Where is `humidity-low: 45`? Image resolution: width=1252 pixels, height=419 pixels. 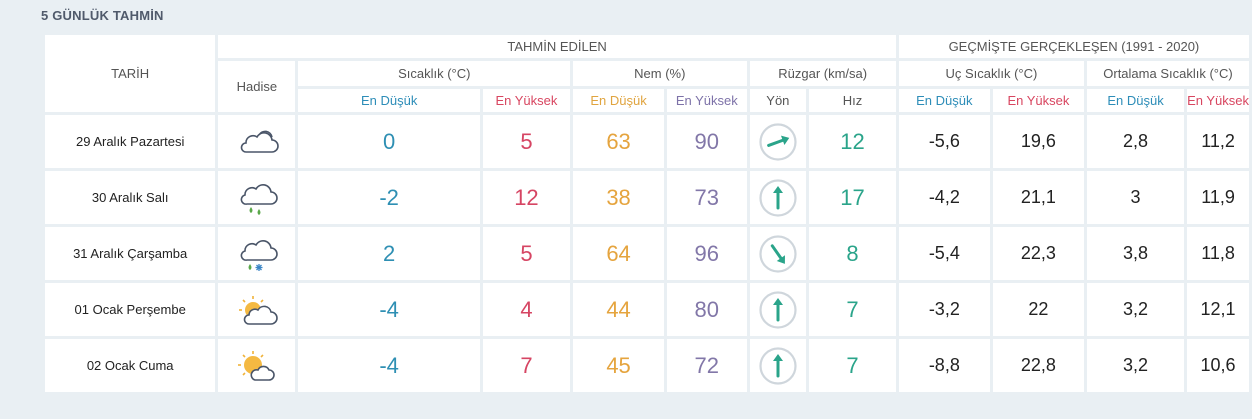 humidity-low: 45 is located at coordinates (619, 365).